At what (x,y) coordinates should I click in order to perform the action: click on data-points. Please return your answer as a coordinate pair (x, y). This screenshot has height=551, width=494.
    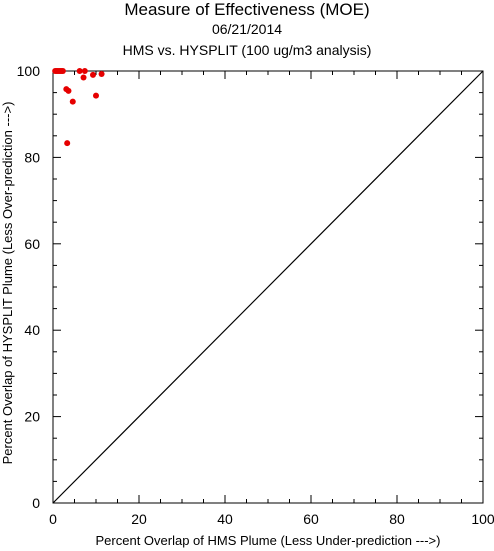
    Looking at the image, I should click on (78, 107).